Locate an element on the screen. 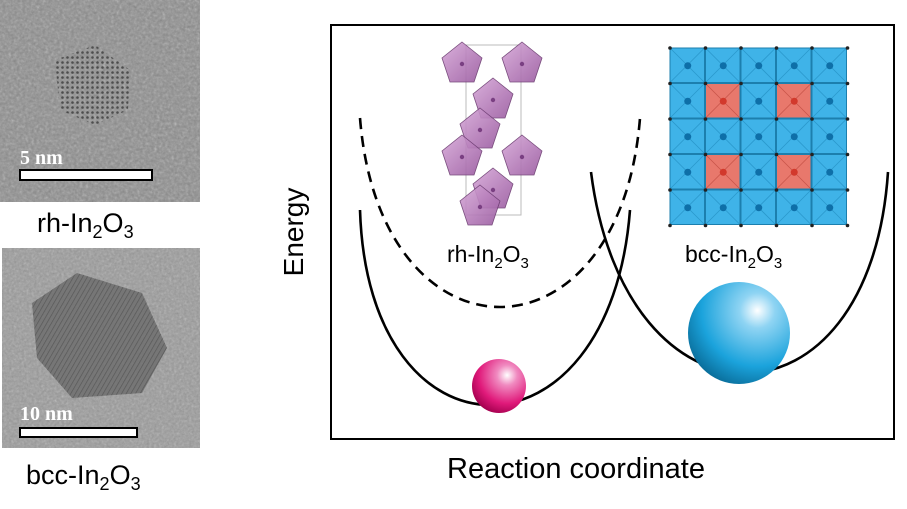  tem-image-rh: 5 nm is located at coordinates (100, 101).